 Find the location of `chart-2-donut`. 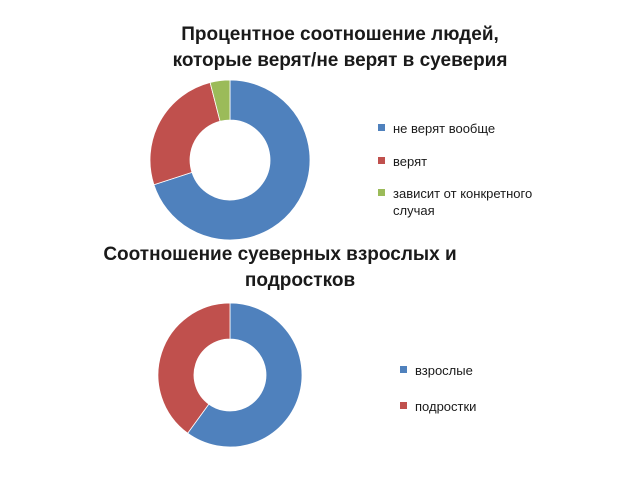

chart-2-donut is located at coordinates (230, 375).